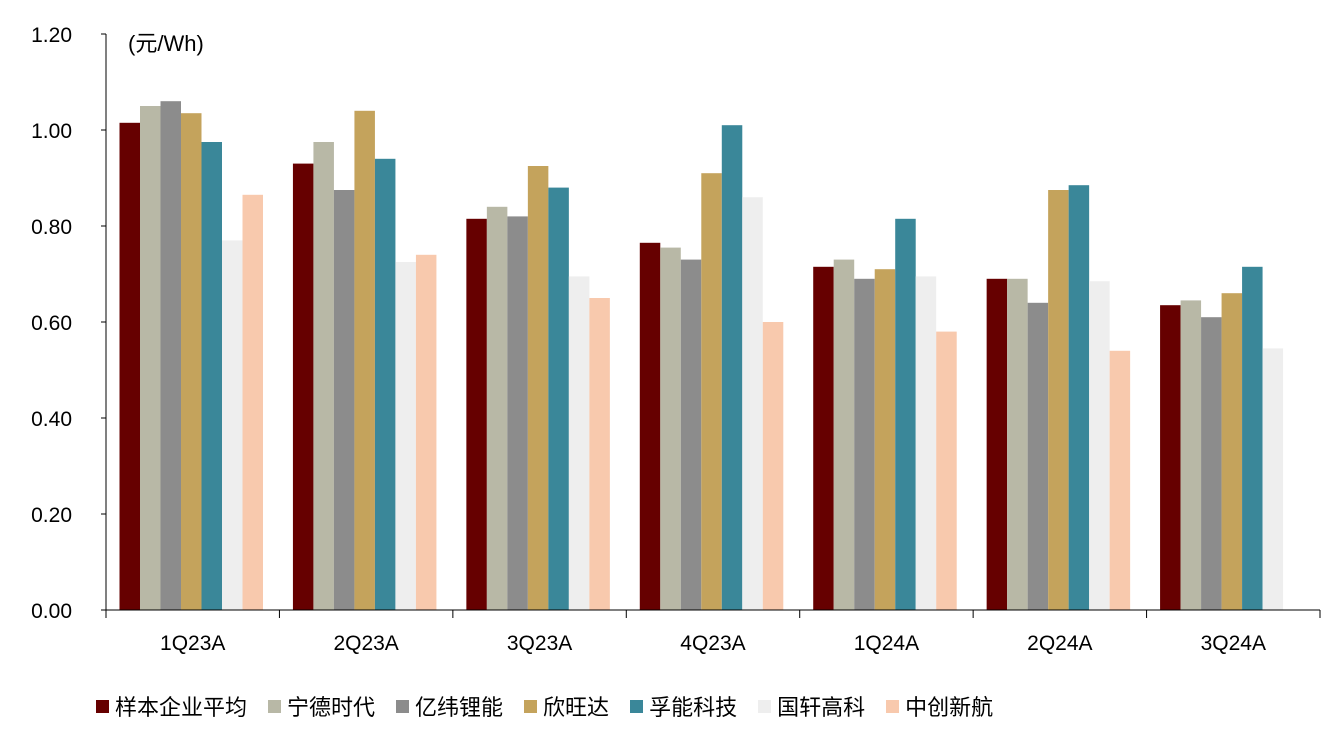  What do you see at coordinates (459, 708) in the screenshot?
I see `legend-label: 亿纬锂能` at bounding box center [459, 708].